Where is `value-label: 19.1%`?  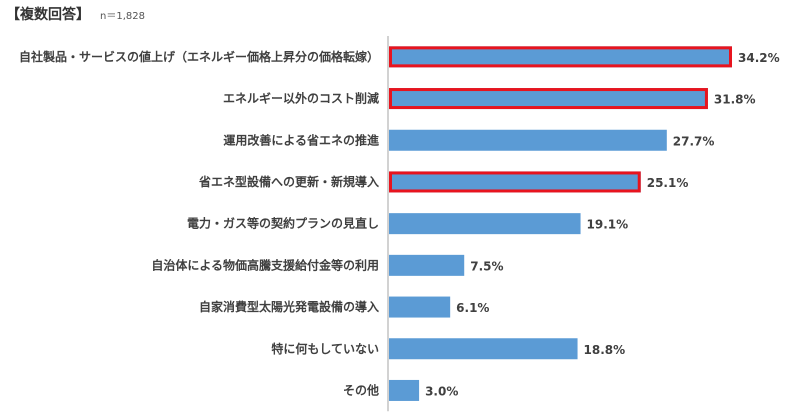
value-label: 19.1% is located at coordinates (608, 225).